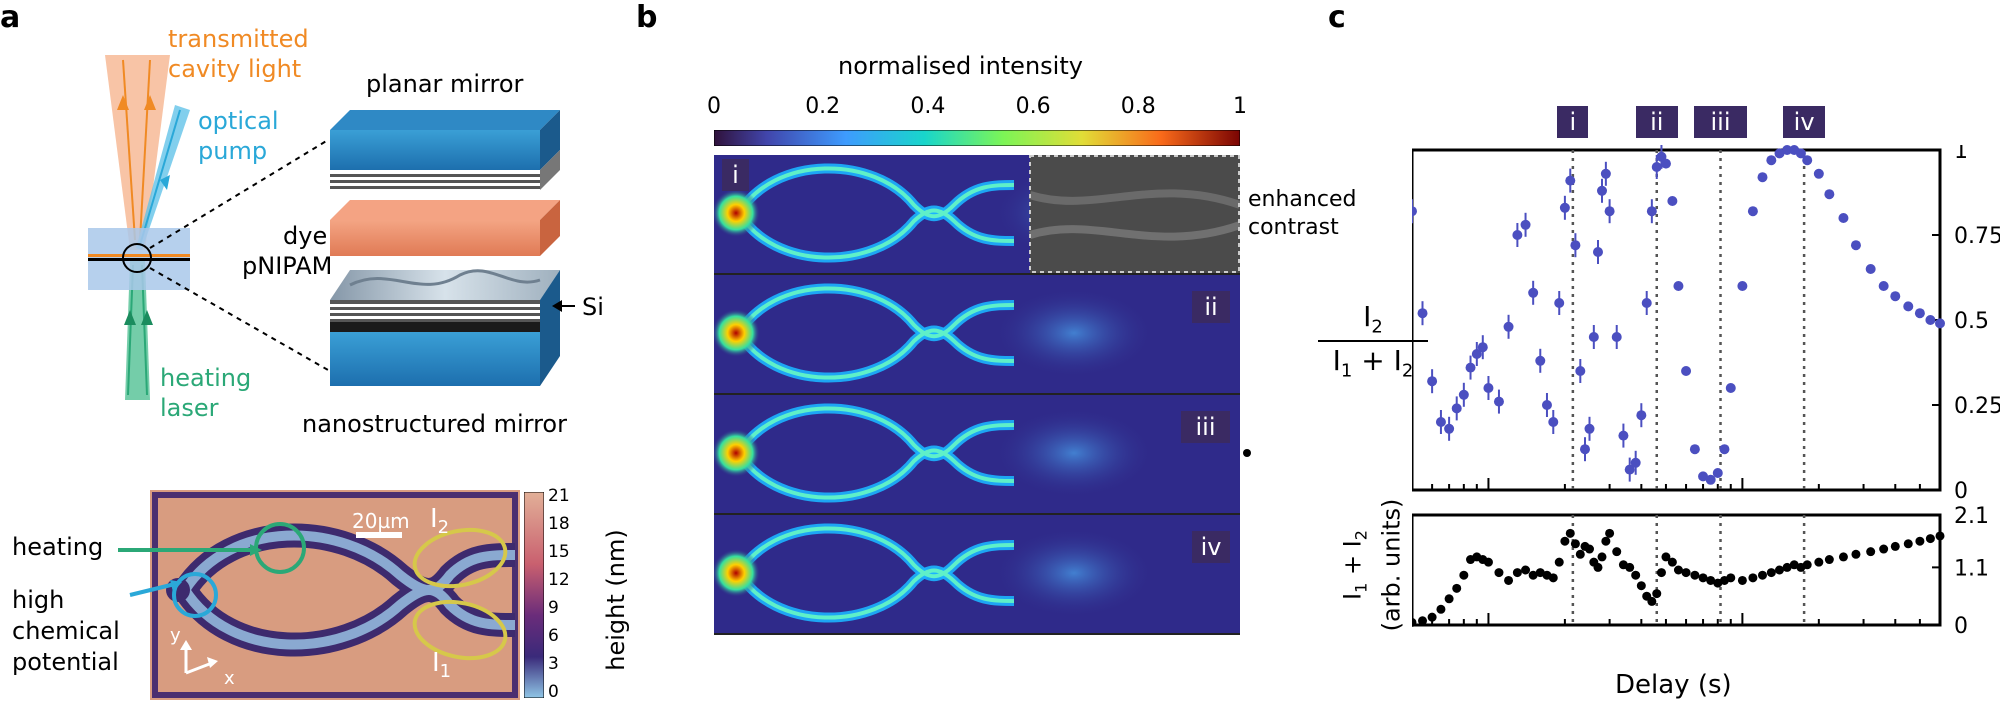 This screenshot has height=705, width=2000. Describe the element at coordinates (1372, 565) in the screenshot. I see `bottom-ylabel: I1 + I2 (arb. units)` at that location.